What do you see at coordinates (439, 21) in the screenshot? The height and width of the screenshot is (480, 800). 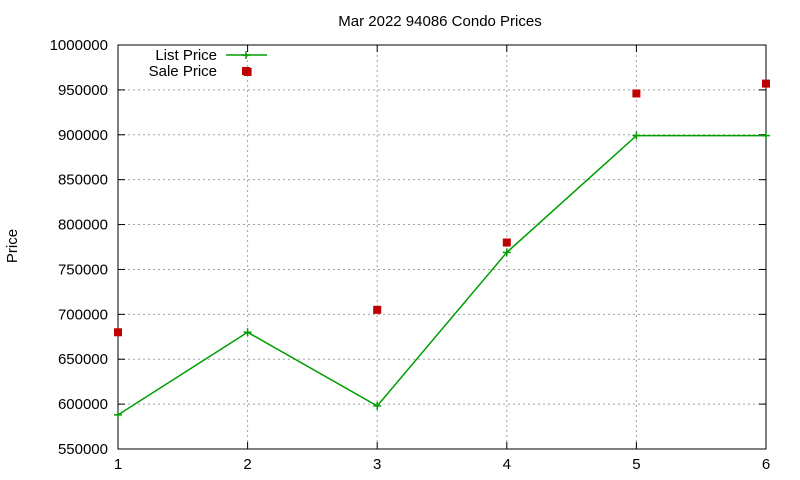 I see `chart-title: Mar 2022 94086 Condo Prices` at bounding box center [439, 21].